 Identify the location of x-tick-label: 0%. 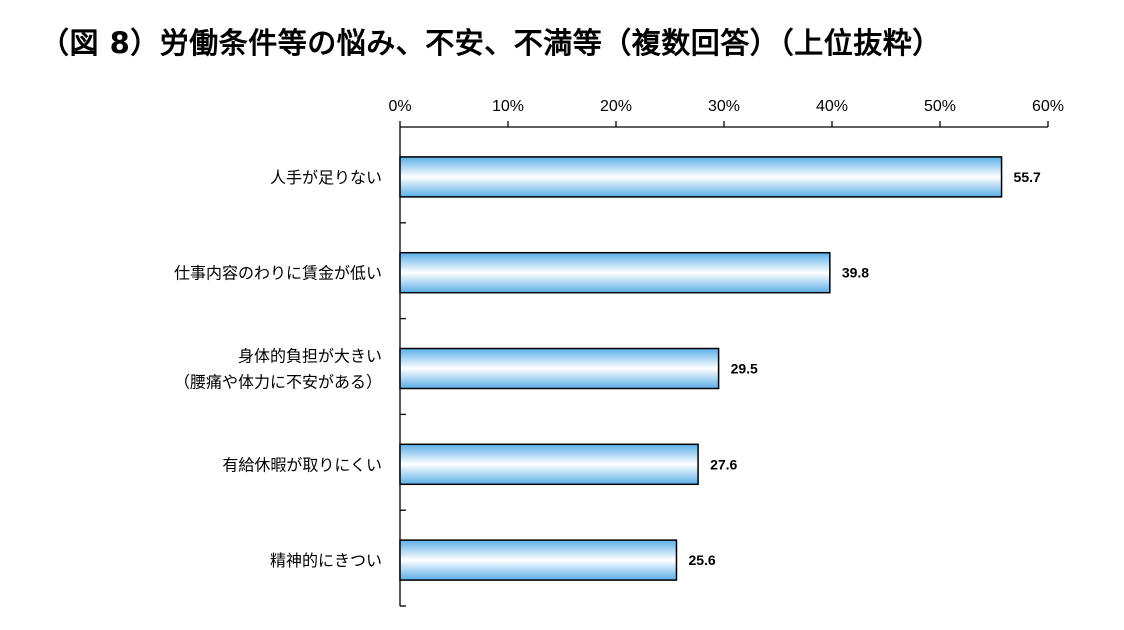
(399, 106).